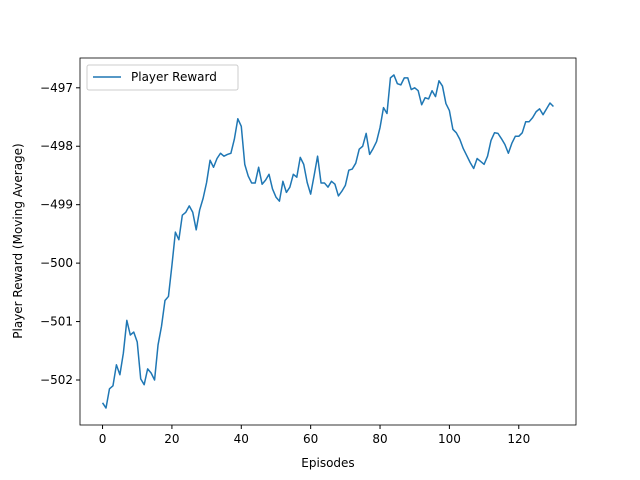  Describe the element at coordinates (310, 439) in the screenshot. I see `x-tick-label: 60` at that location.